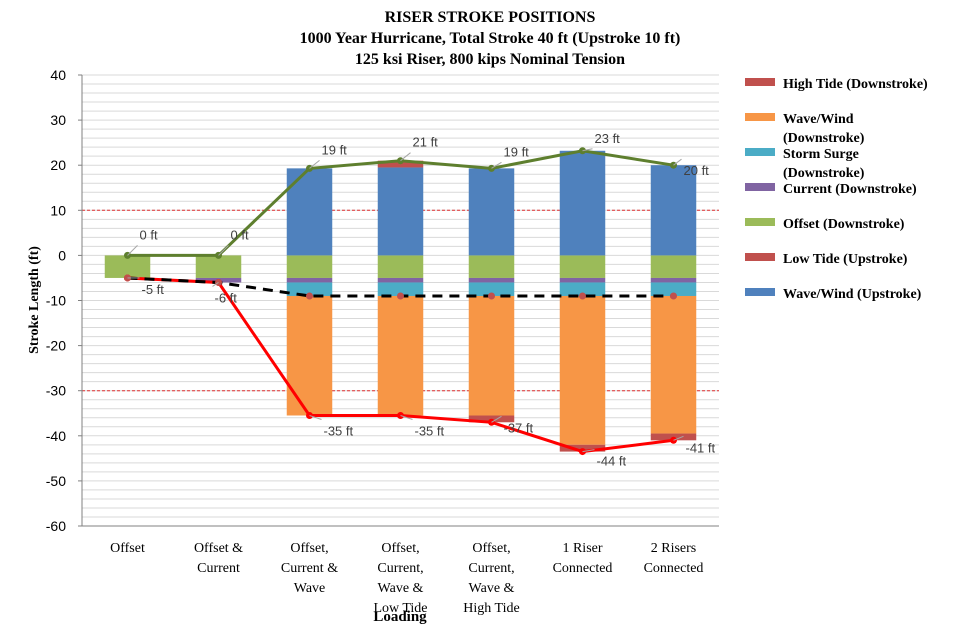 Image resolution: width=976 pixels, height=632 pixels. What do you see at coordinates (490, 17) in the screenshot?
I see `chart-title: RISER STROKE POSITIONS` at bounding box center [490, 17].